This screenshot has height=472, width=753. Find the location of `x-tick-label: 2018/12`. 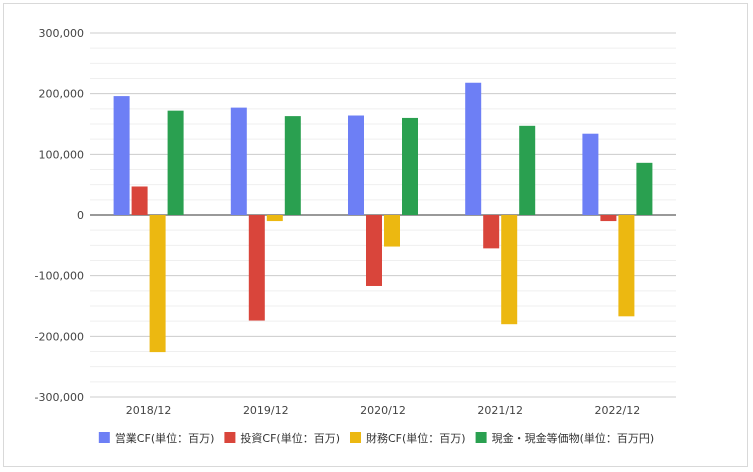

x-tick-label: 2018/12 is located at coordinates (149, 410).